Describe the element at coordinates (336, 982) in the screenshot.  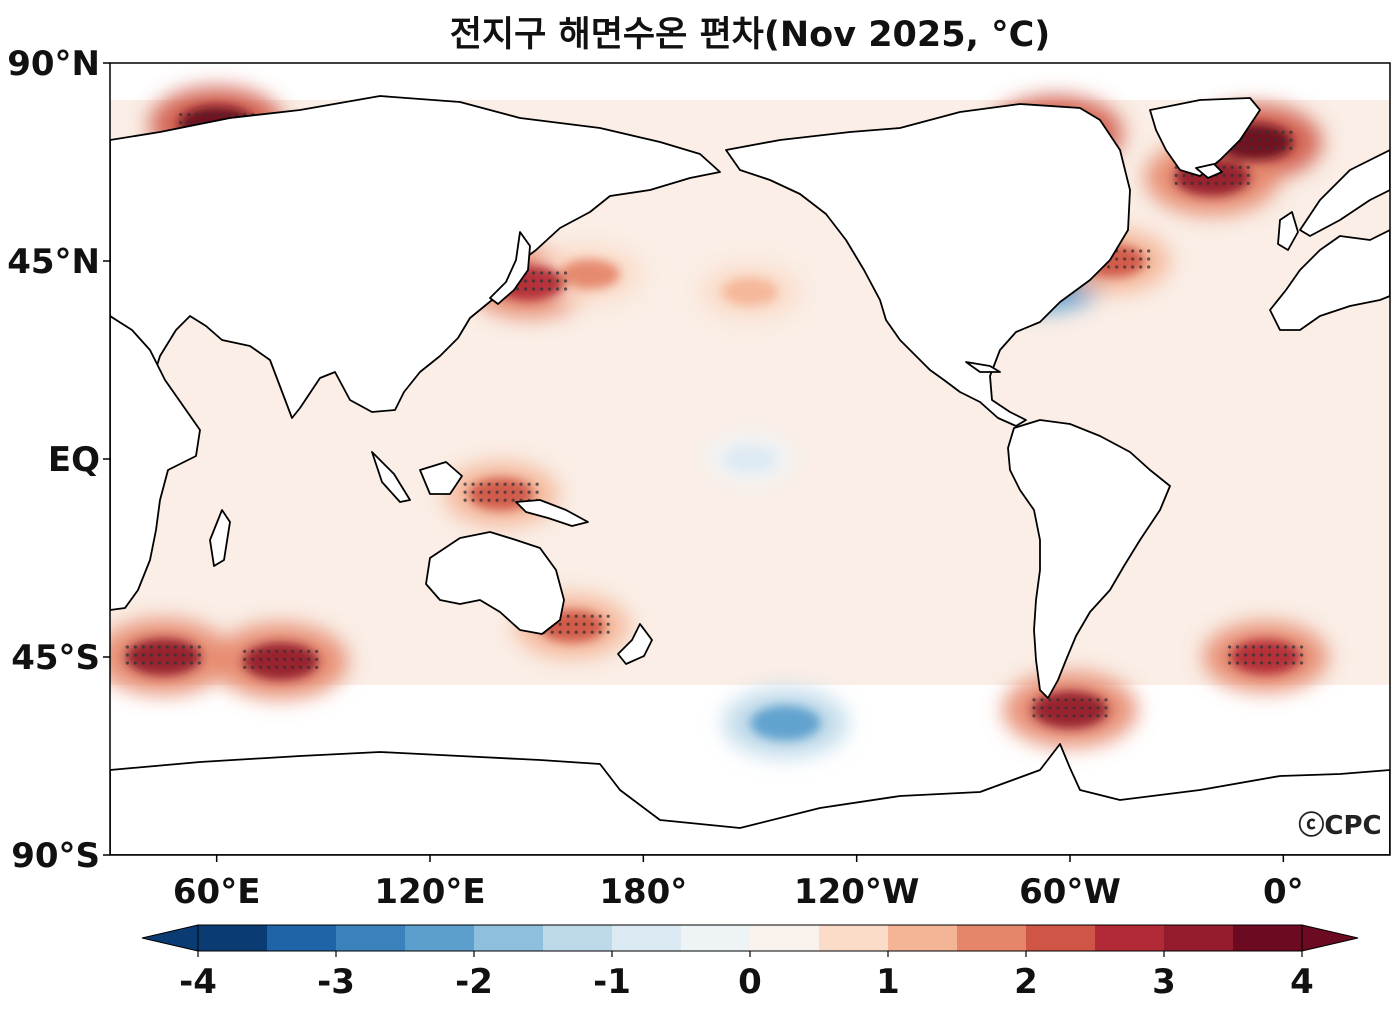
I see `colorbar-tick-label: -3` at that location.